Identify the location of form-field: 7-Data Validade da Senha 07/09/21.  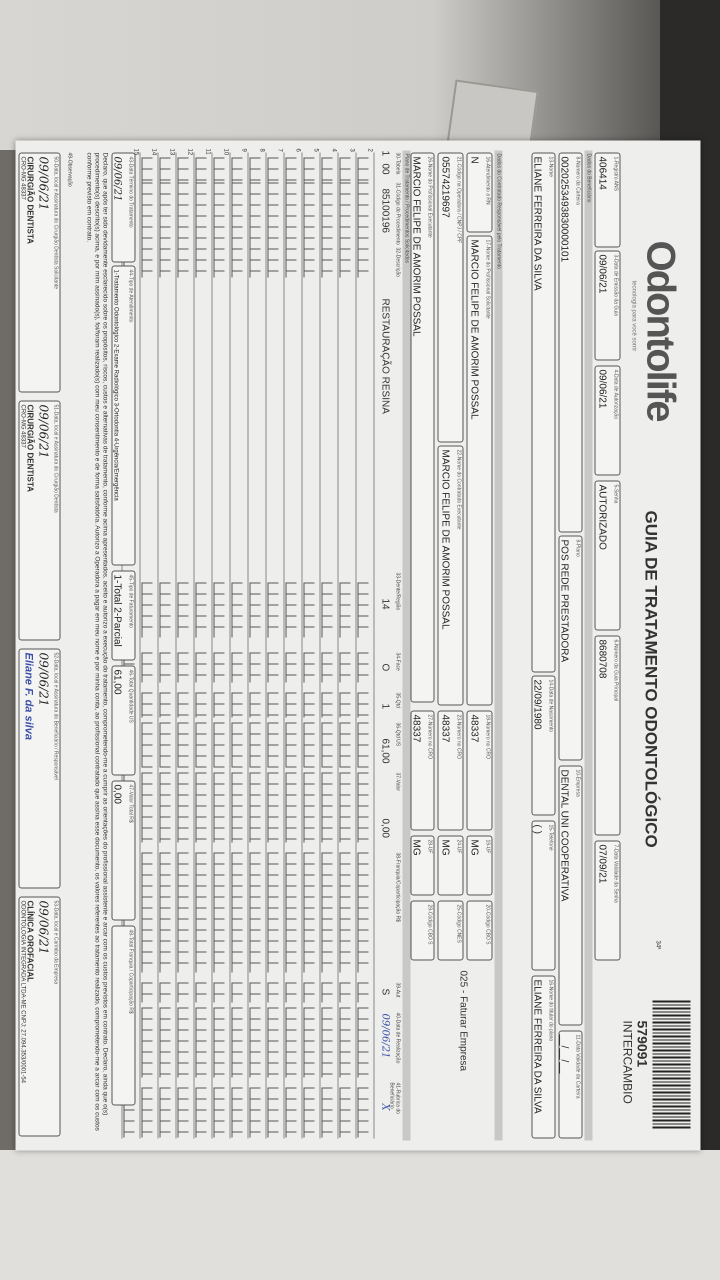
(607, 900).